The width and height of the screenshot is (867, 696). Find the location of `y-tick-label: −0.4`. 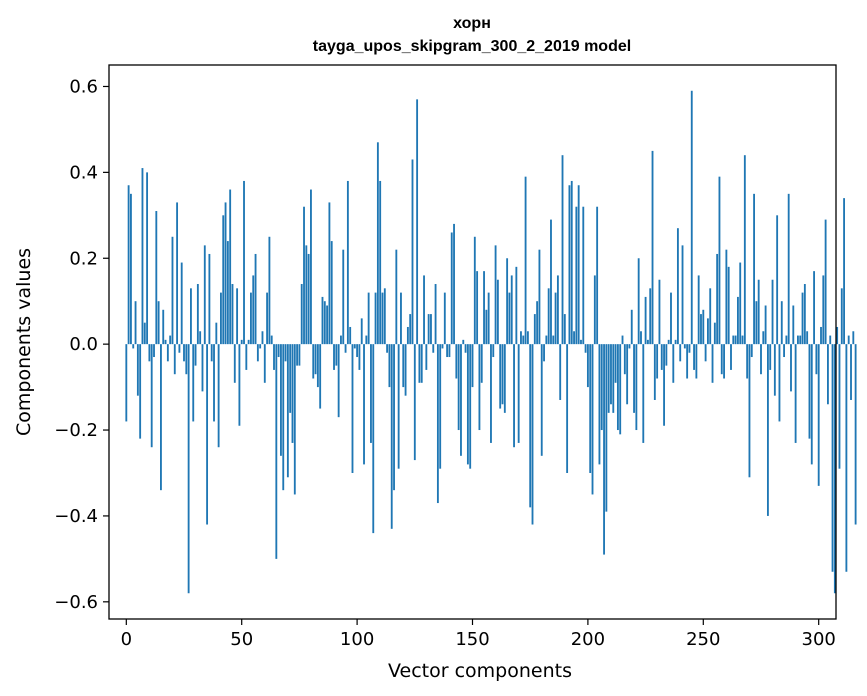

y-tick-label: −0.4 is located at coordinates (76, 516).